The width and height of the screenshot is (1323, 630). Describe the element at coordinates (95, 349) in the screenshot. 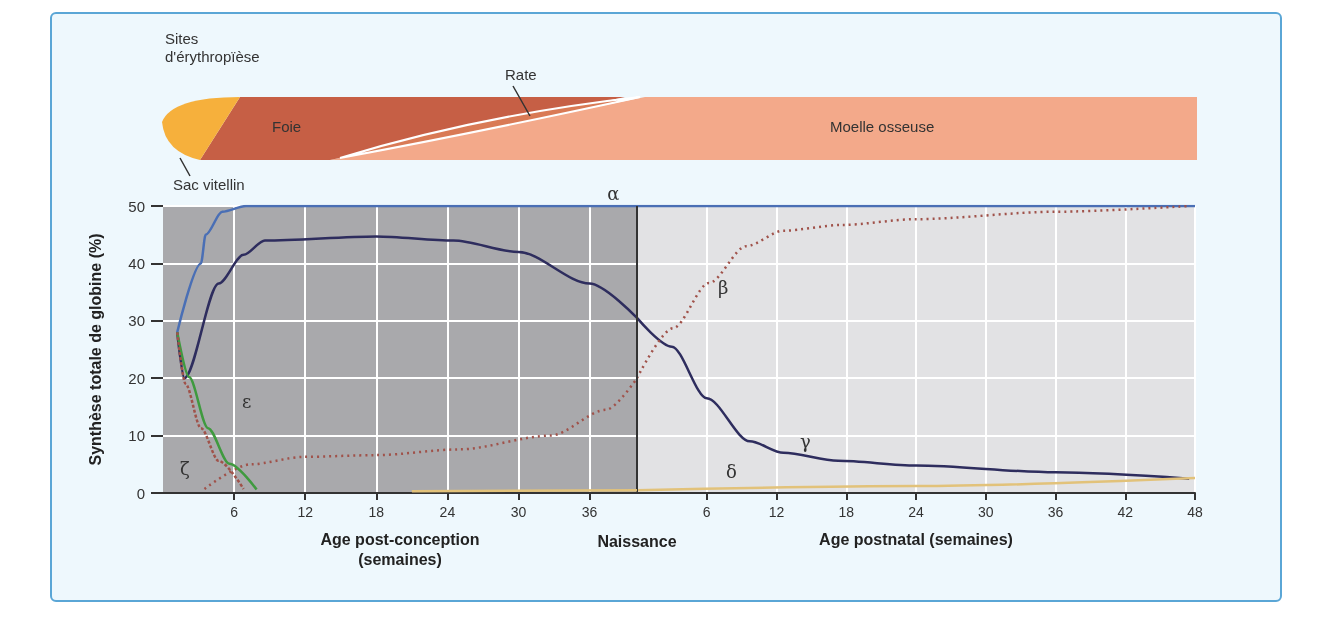

I see `y-axis-title: Synthèse totale de globine (%)` at that location.